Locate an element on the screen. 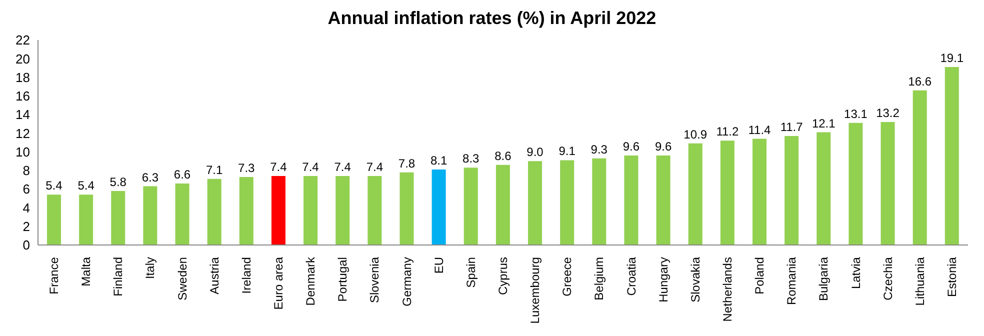 The width and height of the screenshot is (984, 336). x-tick-label: Croatia is located at coordinates (631, 276).